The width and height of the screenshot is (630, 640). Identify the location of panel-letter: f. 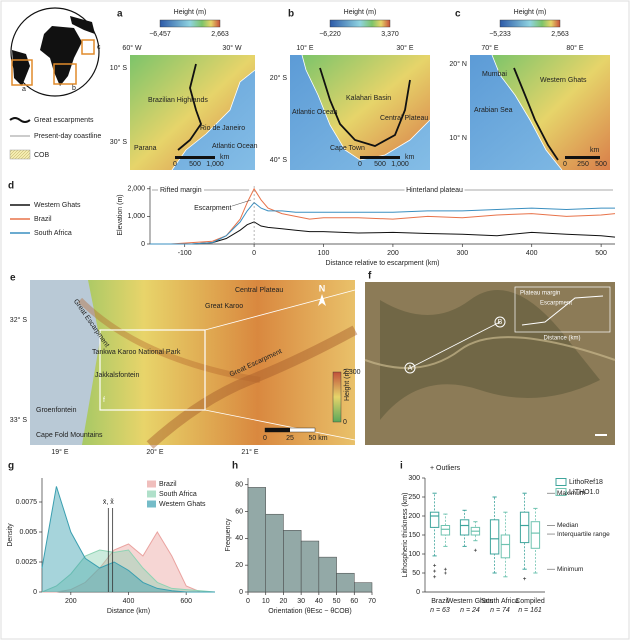
(370, 276).